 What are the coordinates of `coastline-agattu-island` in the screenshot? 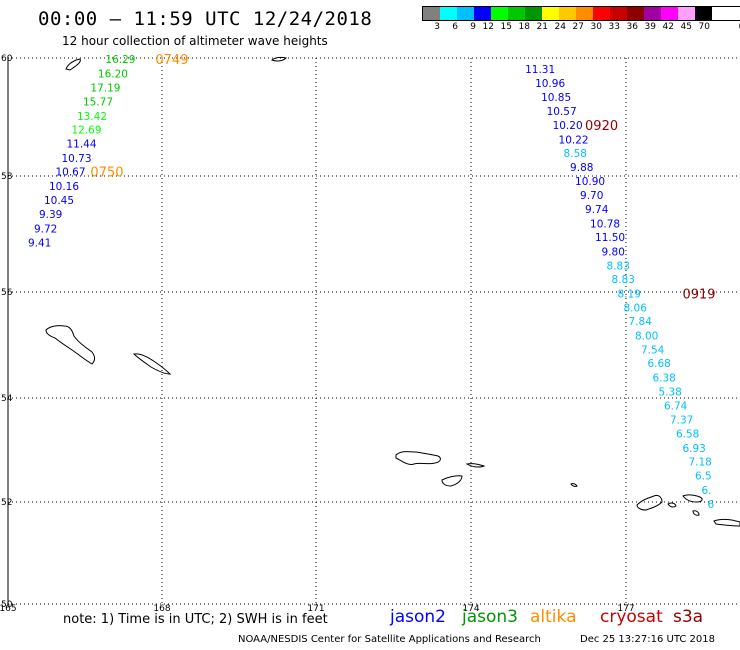 It's located at (452, 481).